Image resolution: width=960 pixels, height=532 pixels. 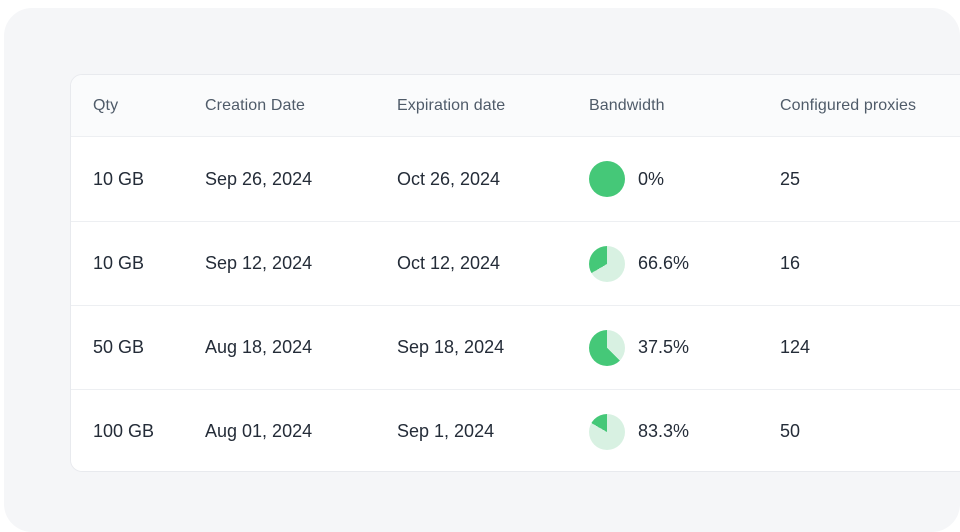 I want to click on expiration-date-cell: Oct 12, 2024, so click(x=449, y=263).